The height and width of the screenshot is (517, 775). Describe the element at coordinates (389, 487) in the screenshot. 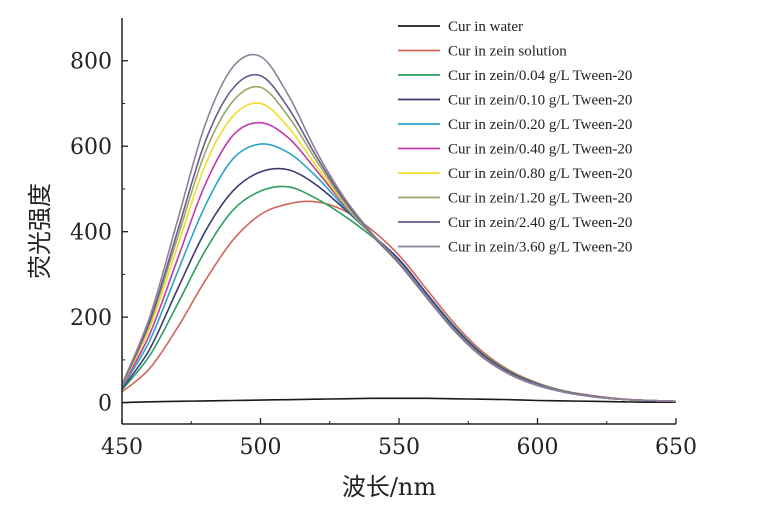

I see `x-axis-title: 波长/nm` at that location.